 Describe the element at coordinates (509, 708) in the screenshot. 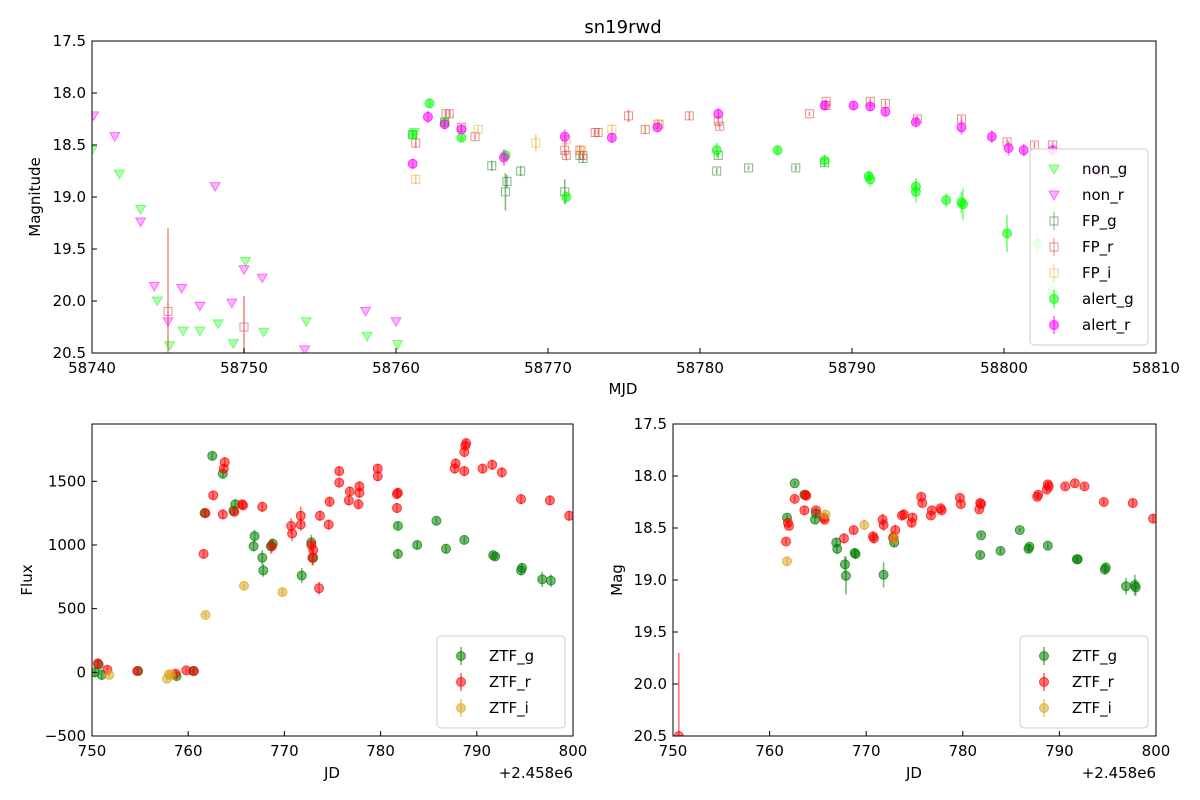

I see `legend-label: ZTF_i` at that location.